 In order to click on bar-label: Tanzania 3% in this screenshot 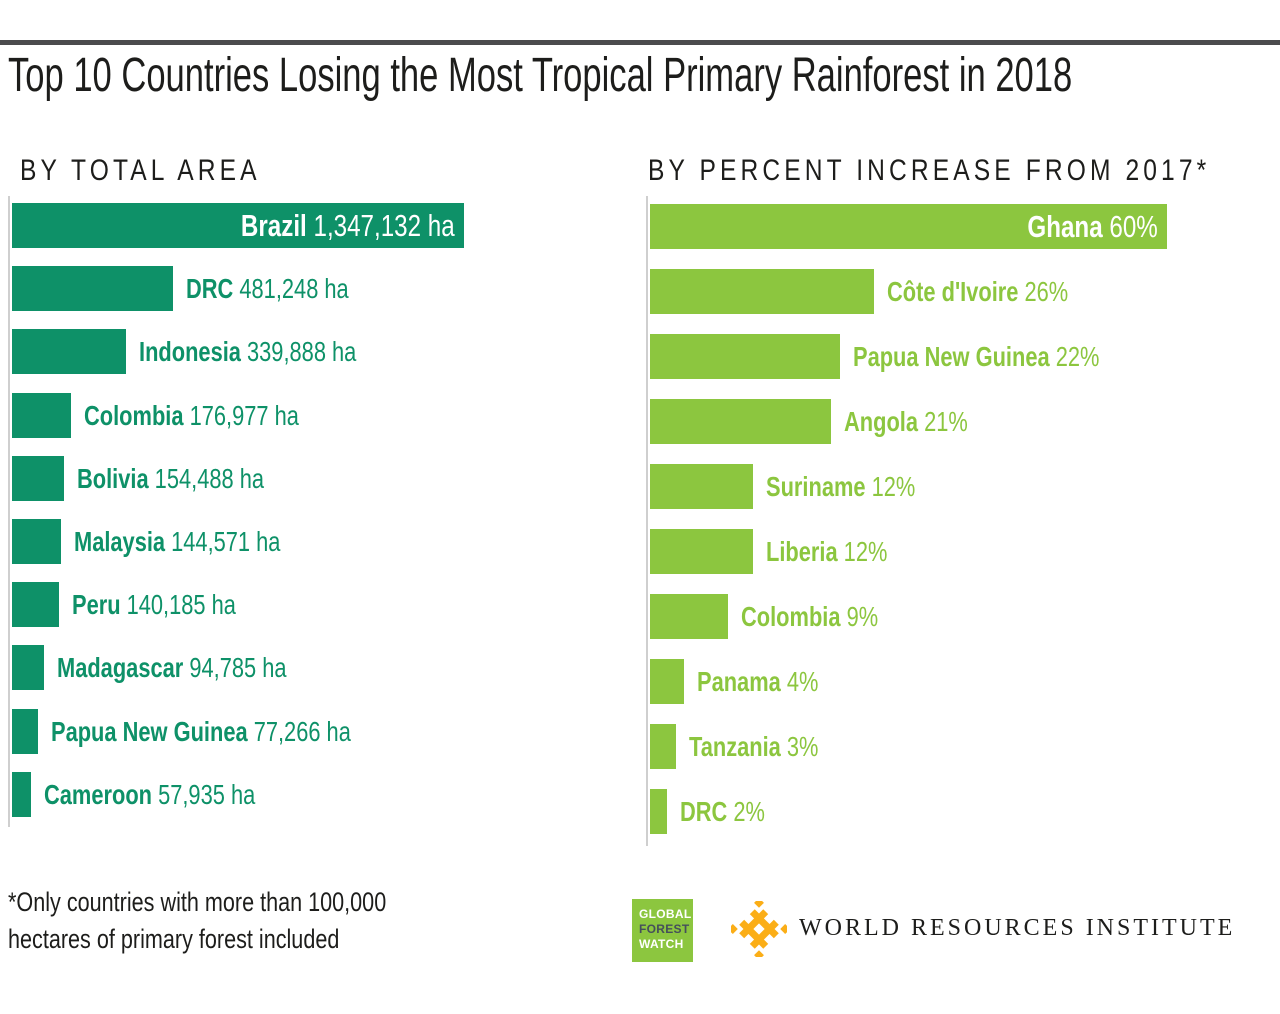, I will do `click(754, 746)`.